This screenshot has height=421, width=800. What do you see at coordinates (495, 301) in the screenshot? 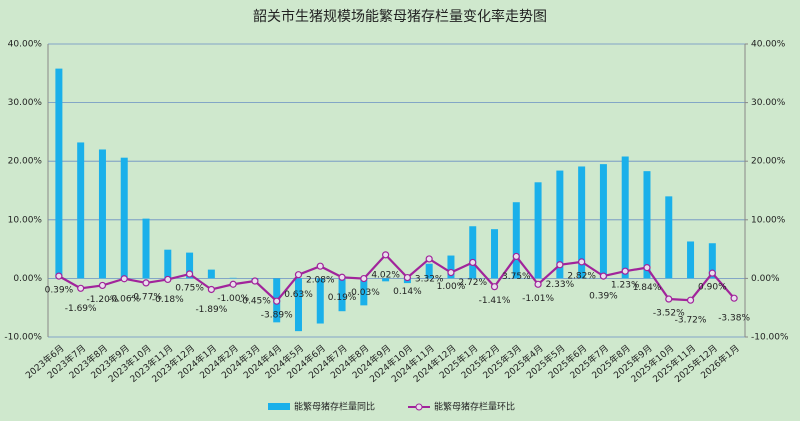
I see `data-label: -1.41%` at bounding box center [495, 301].